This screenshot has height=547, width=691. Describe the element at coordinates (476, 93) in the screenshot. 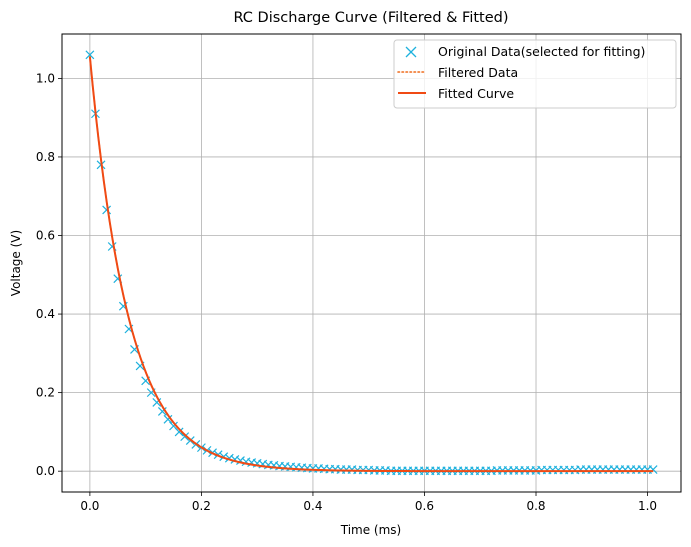

I see `legend-label-fitted-curve: Fitted Curve` at that location.